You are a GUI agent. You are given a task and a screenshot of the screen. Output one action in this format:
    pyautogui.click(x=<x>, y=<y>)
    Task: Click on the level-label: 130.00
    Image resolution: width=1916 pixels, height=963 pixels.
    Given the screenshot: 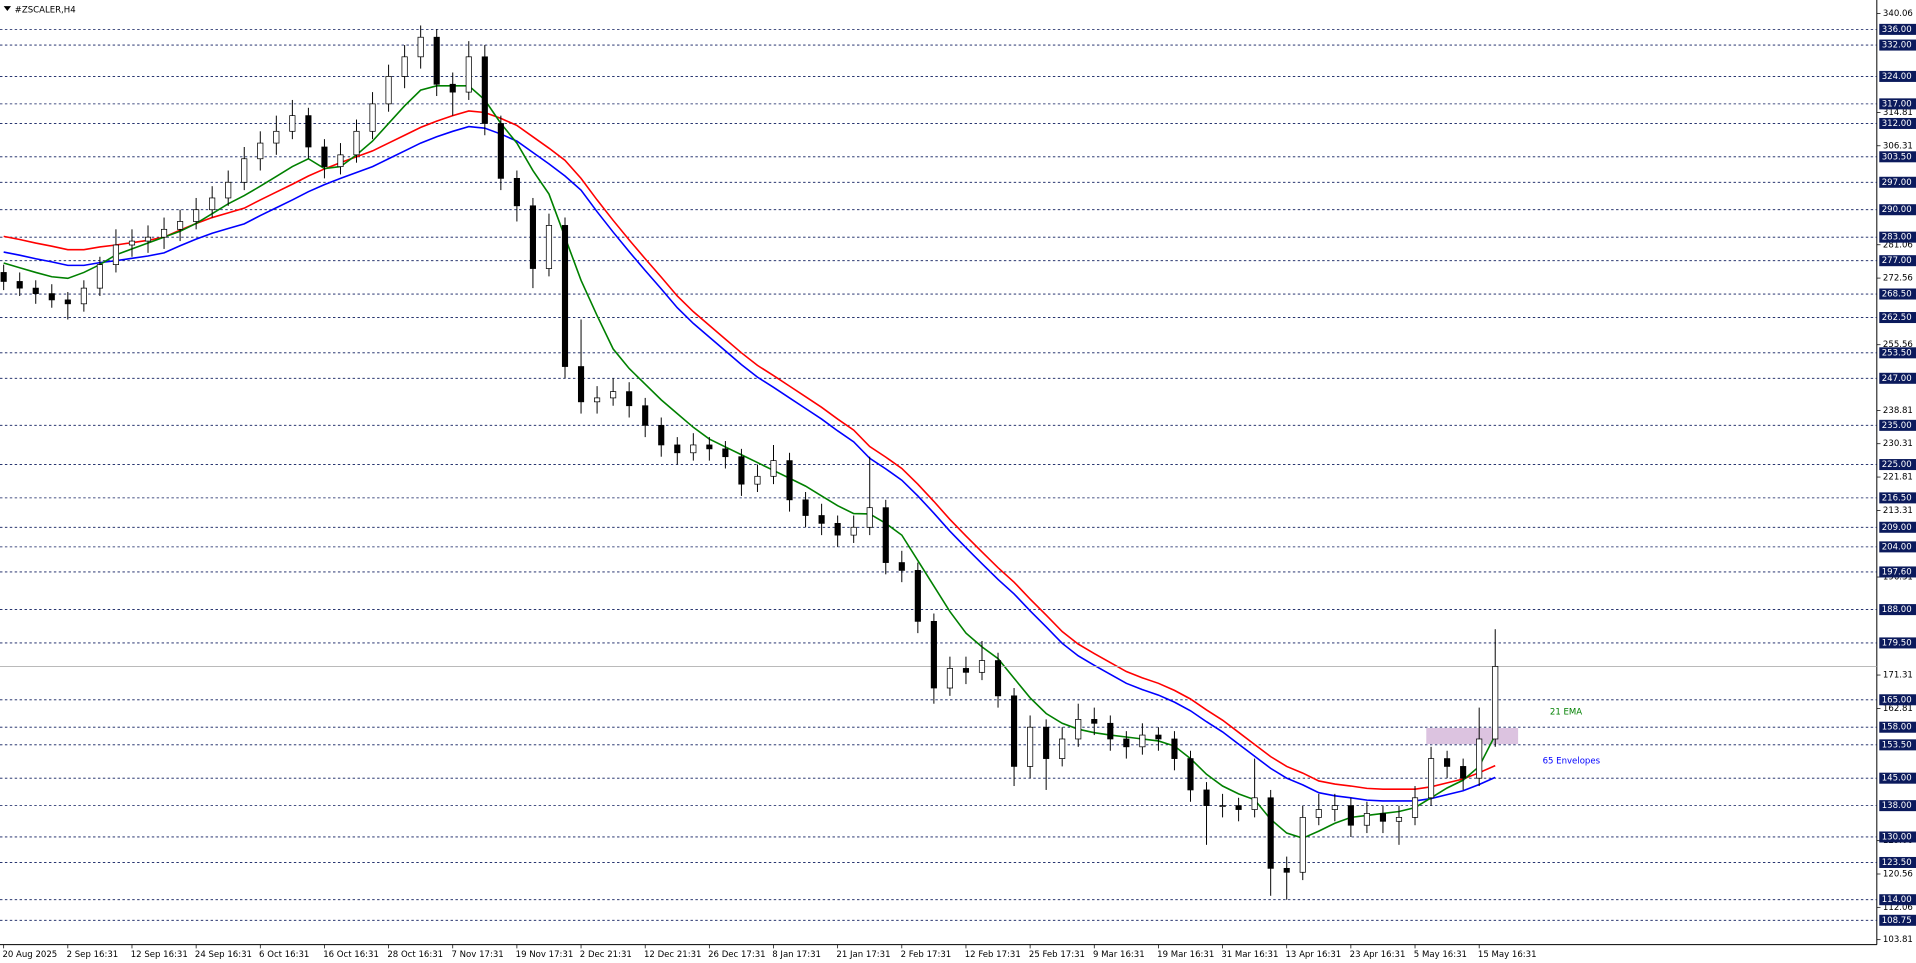 What is the action you would take?
    pyautogui.click(x=1897, y=837)
    